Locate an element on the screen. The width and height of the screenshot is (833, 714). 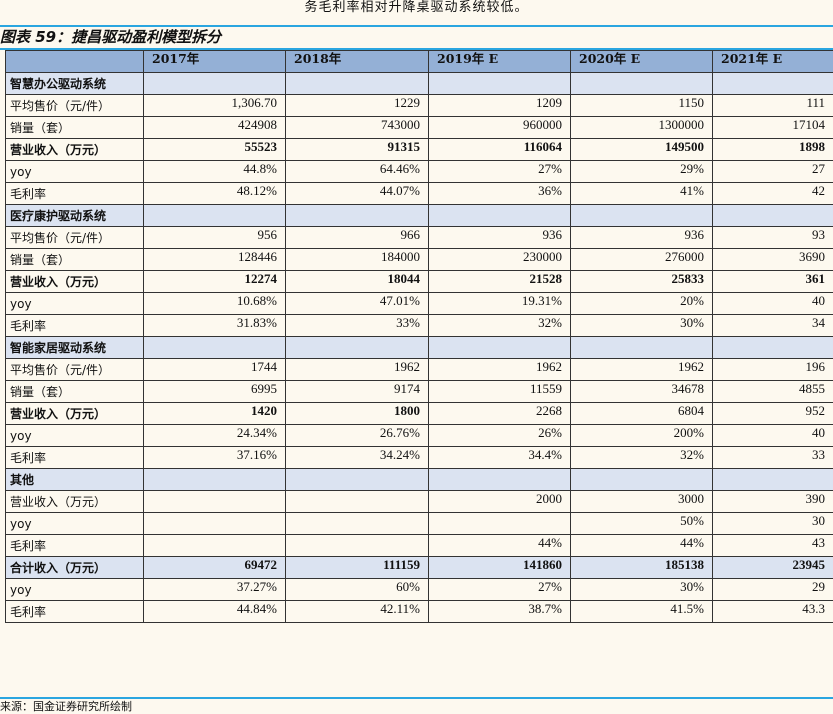
cell-value: 37.16% is located at coordinates (214, 457).